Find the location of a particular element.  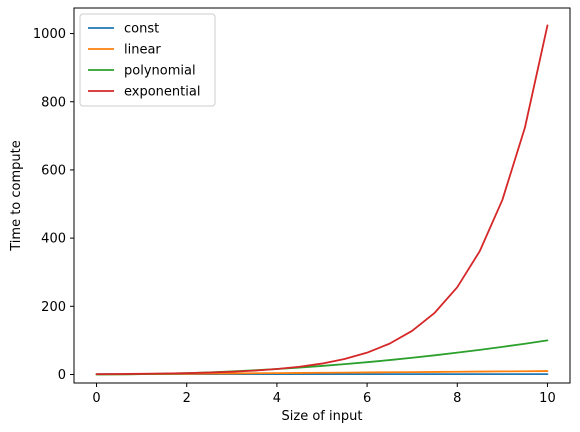

y-tick-label: 400 is located at coordinates (53, 239).